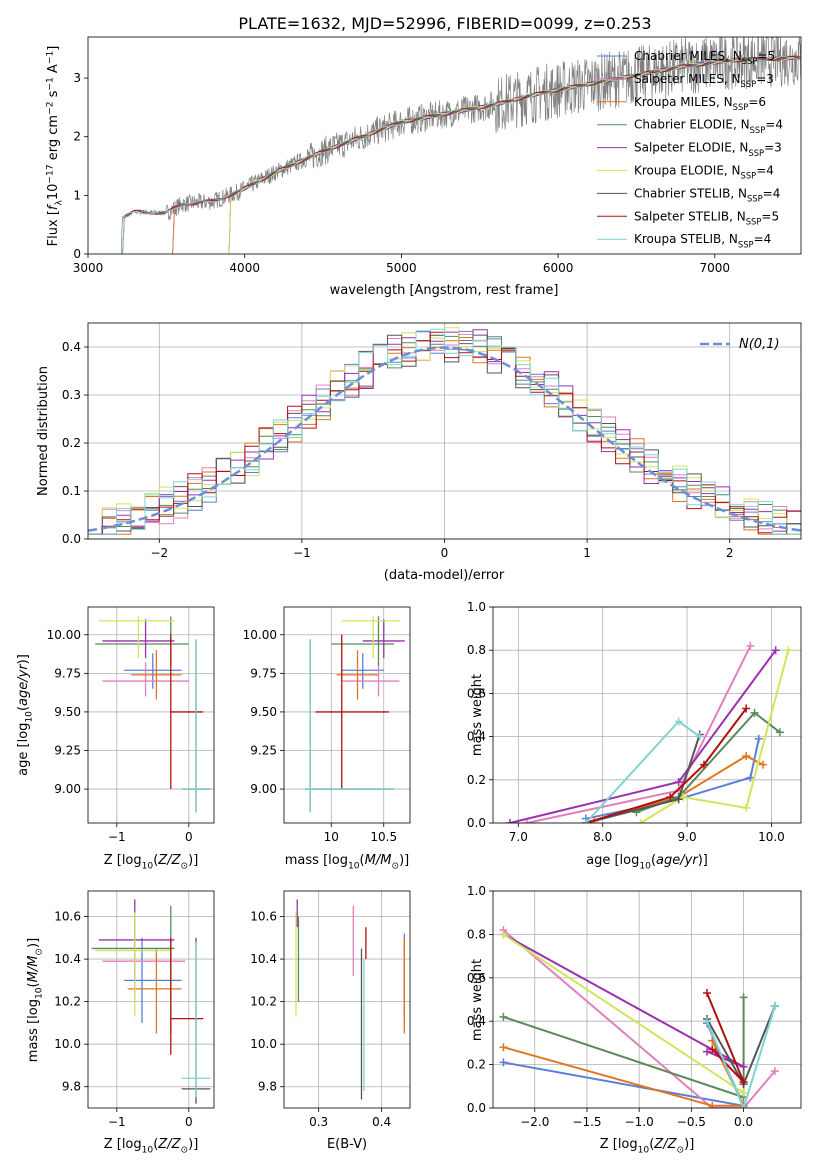  Describe the element at coordinates (71, 1087) in the screenshot. I see `y-tick-label: 9.8` at that location.